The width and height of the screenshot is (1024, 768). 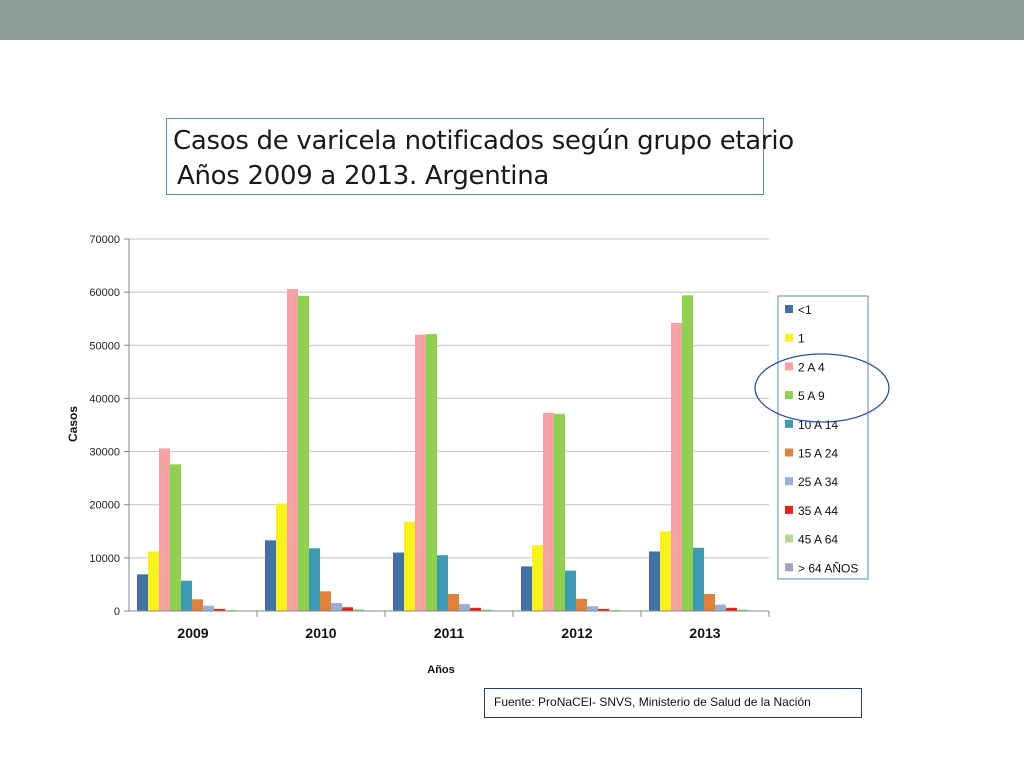 I want to click on legend-label: 5 A 9, so click(x=811, y=396).